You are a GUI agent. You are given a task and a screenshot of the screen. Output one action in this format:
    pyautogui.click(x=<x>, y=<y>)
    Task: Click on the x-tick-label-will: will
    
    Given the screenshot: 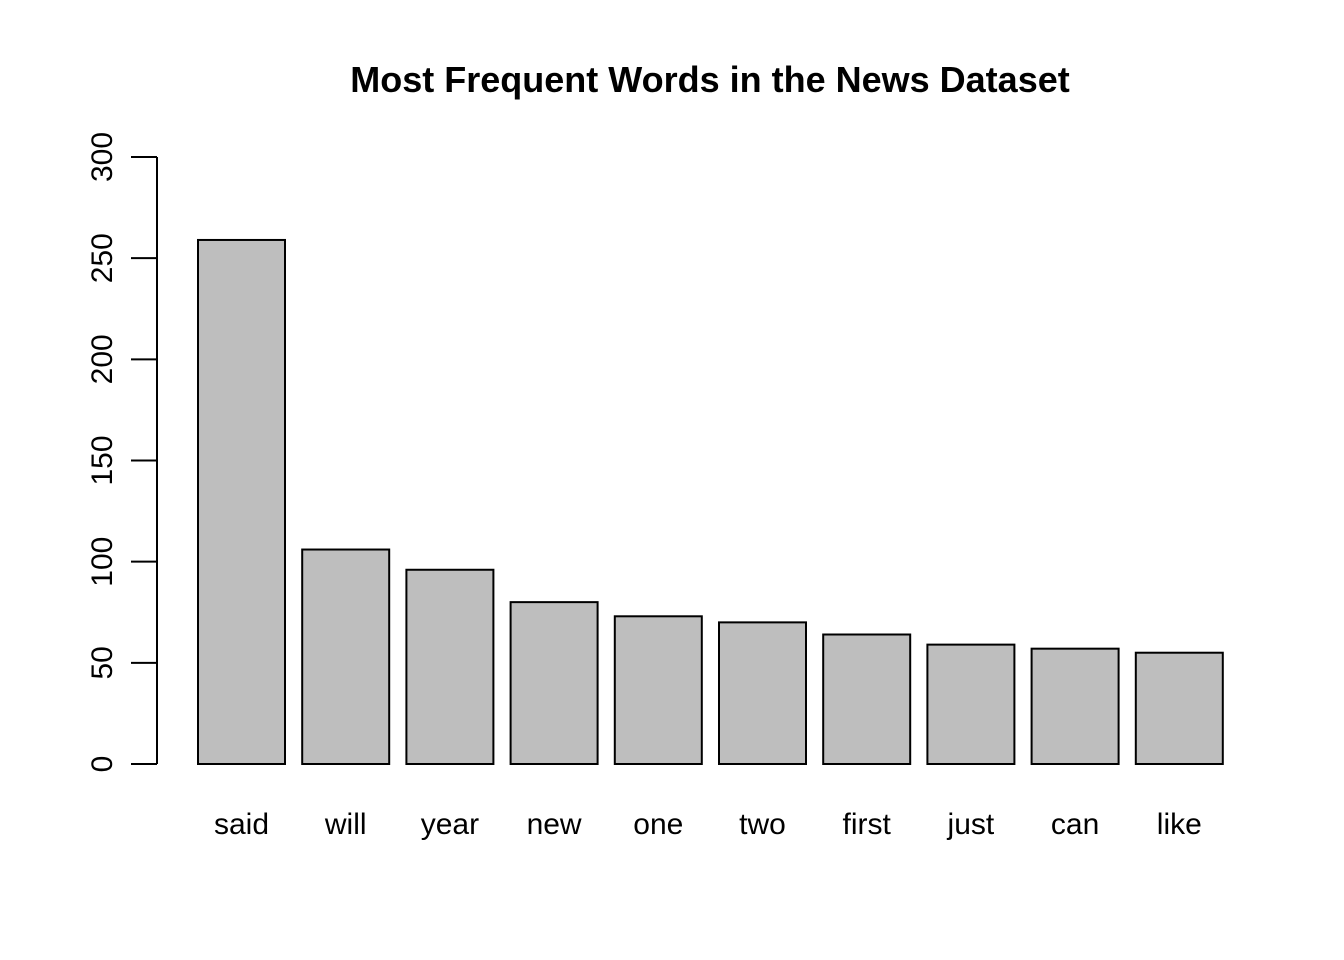 What is the action you would take?
    pyautogui.click(x=345, y=824)
    